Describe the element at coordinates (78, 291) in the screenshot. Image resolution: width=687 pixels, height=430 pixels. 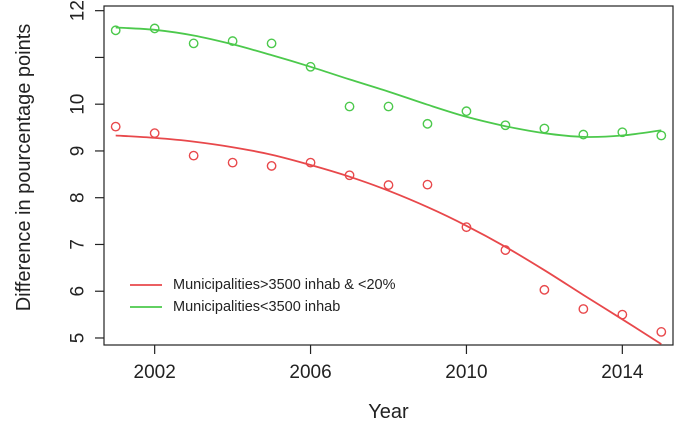
I see `y-tick-label: 6` at that location.